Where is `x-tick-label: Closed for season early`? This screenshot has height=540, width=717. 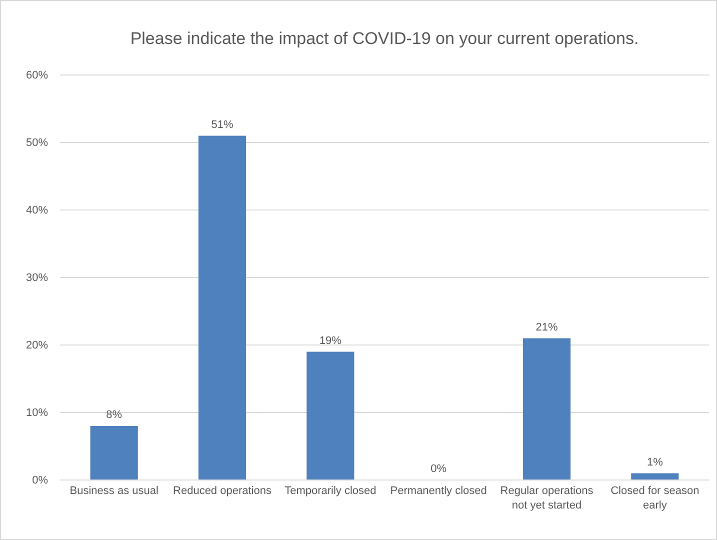 x-tick-label: Closed for season early is located at coordinates (655, 498).